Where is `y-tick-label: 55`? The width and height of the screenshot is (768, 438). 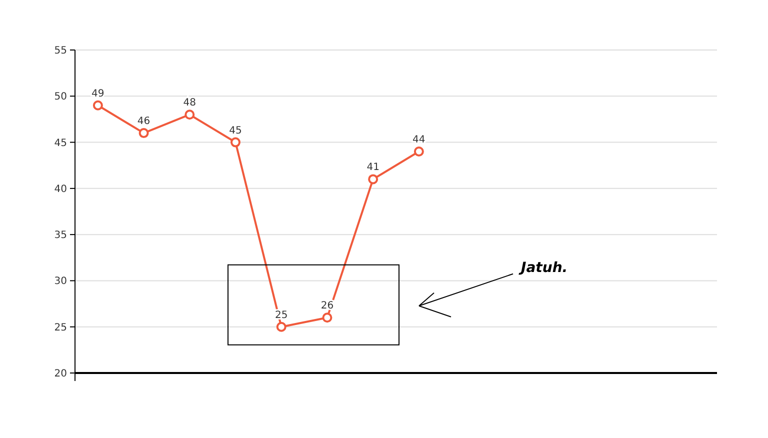 y-tick-label: 55 is located at coordinates (60, 51).